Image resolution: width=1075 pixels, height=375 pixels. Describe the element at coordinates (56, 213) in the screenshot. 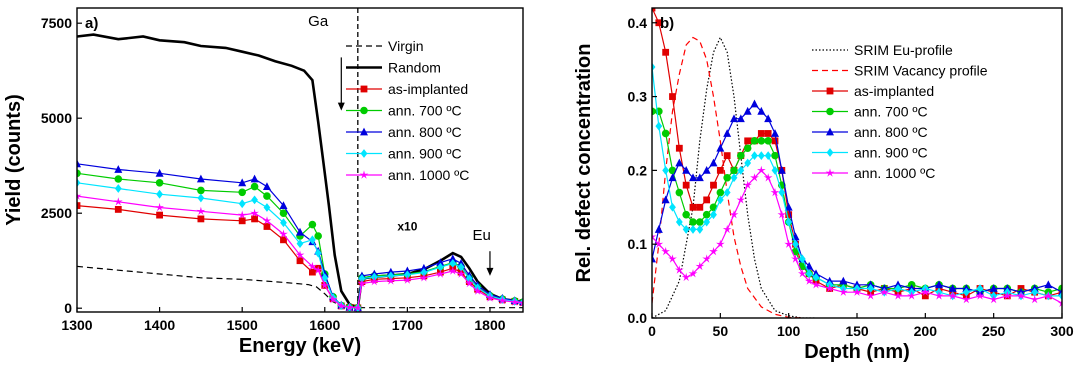

I see `y-tick-label-1: 2500` at that location.